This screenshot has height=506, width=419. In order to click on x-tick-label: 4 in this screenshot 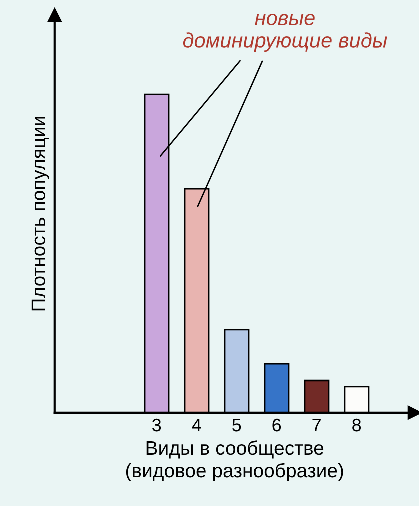, I will do `click(197, 425)`.